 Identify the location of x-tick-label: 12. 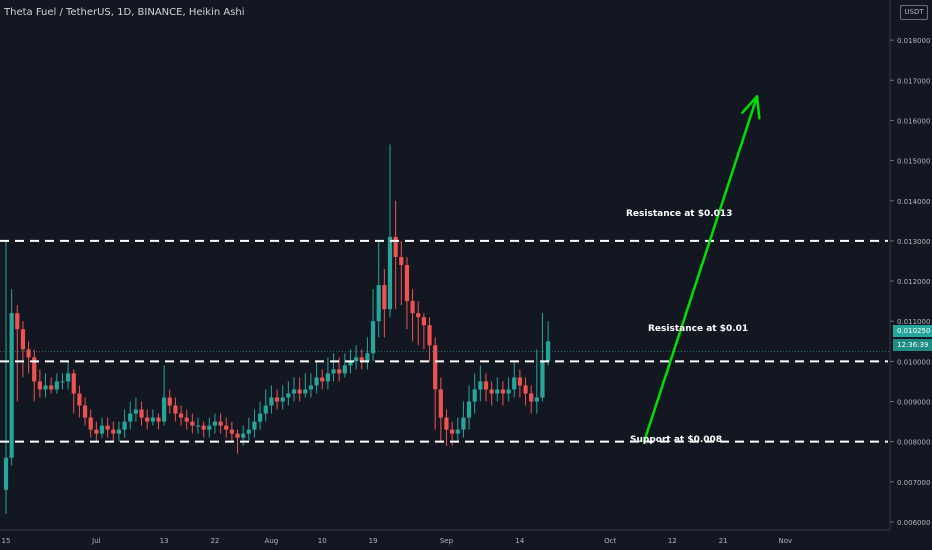
(672, 541).